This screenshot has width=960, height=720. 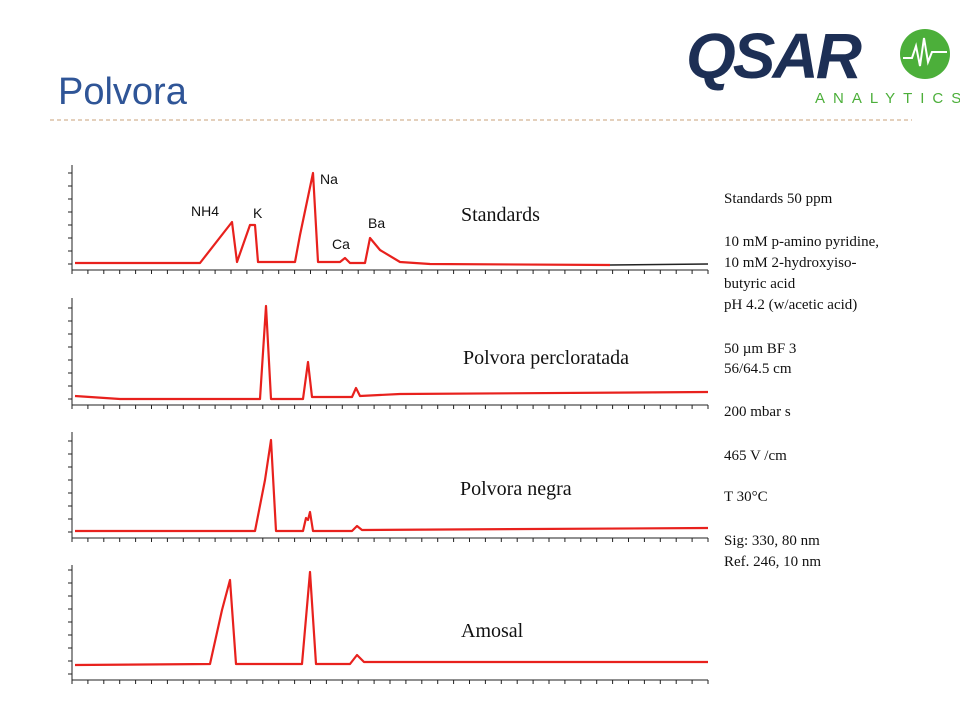 What do you see at coordinates (760, 284) in the screenshot?
I see `condition-line: butyric acid` at bounding box center [760, 284].